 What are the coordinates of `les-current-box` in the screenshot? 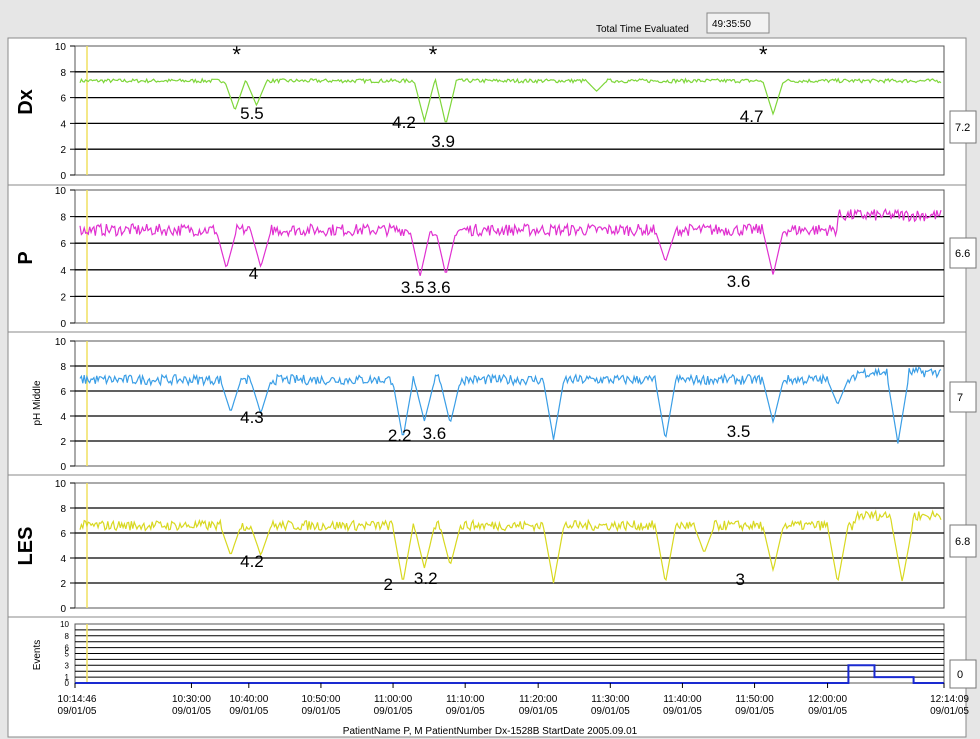 It's located at (963, 541).